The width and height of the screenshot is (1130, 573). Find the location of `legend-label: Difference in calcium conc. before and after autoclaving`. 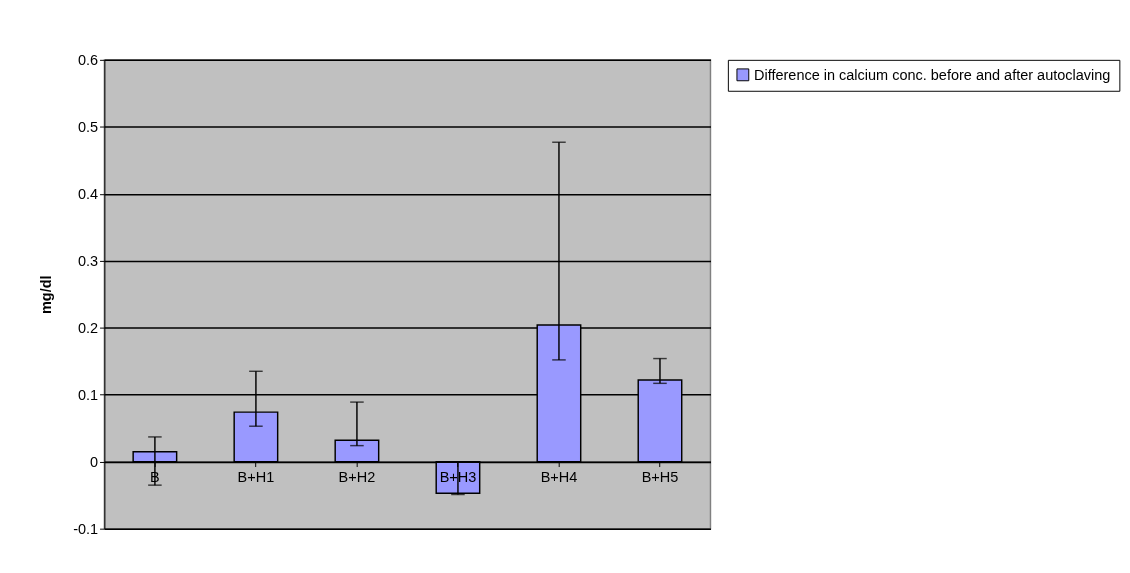

legend-label: Difference in calcium conc. before and after autoclaving is located at coordinates (932, 74).